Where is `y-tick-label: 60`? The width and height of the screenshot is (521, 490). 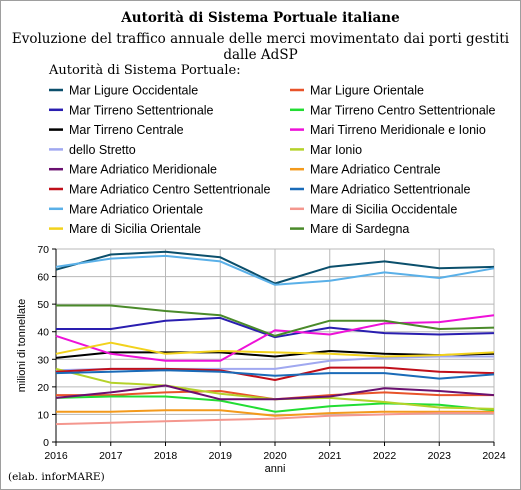
y-tick-label: 60 is located at coordinates (43, 278).